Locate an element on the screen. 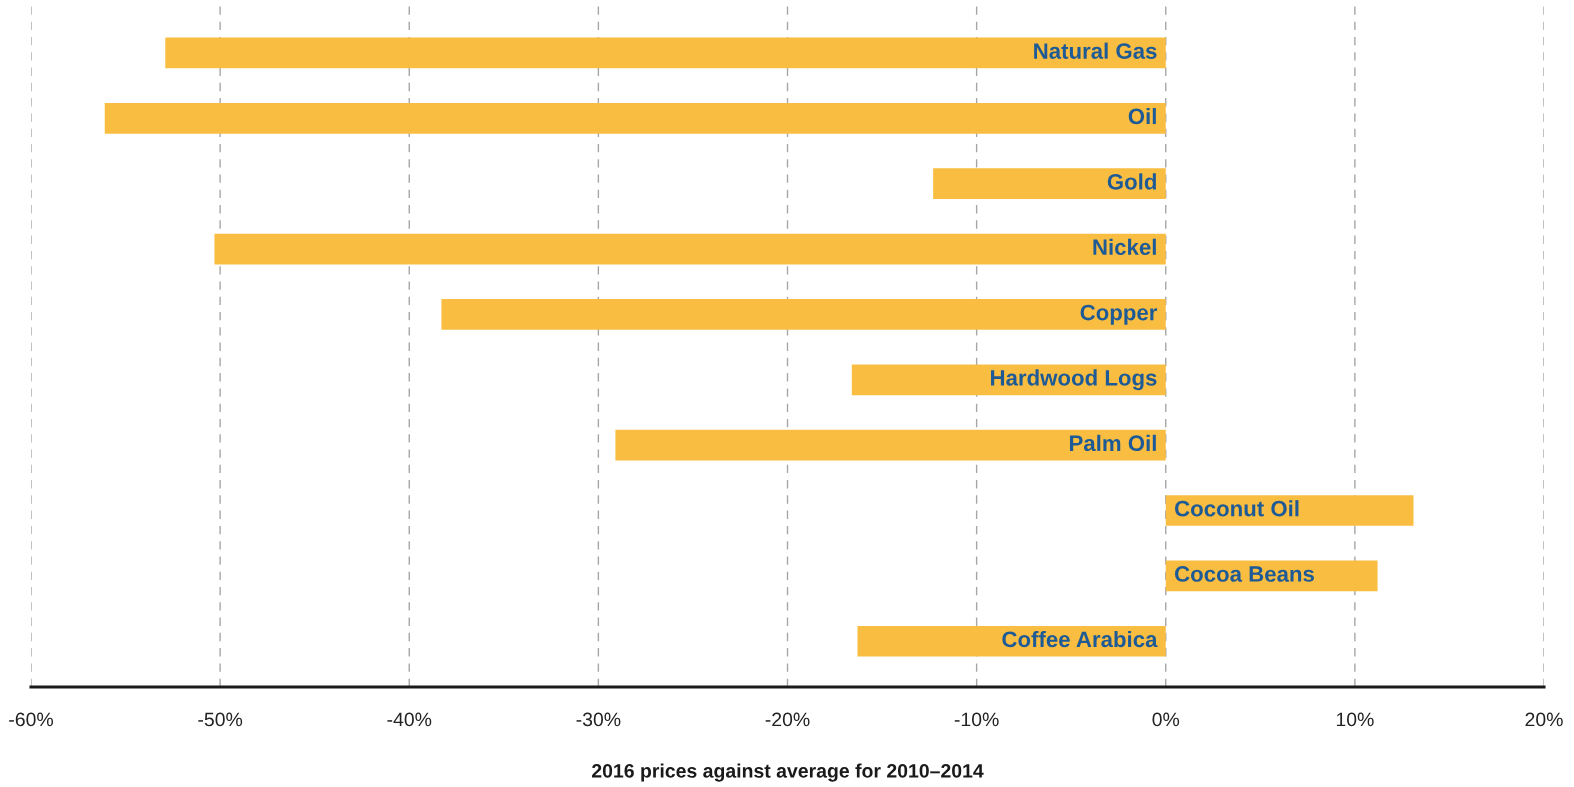 This screenshot has height=787, width=1574. x-tick-label: 10% is located at coordinates (1355, 719).